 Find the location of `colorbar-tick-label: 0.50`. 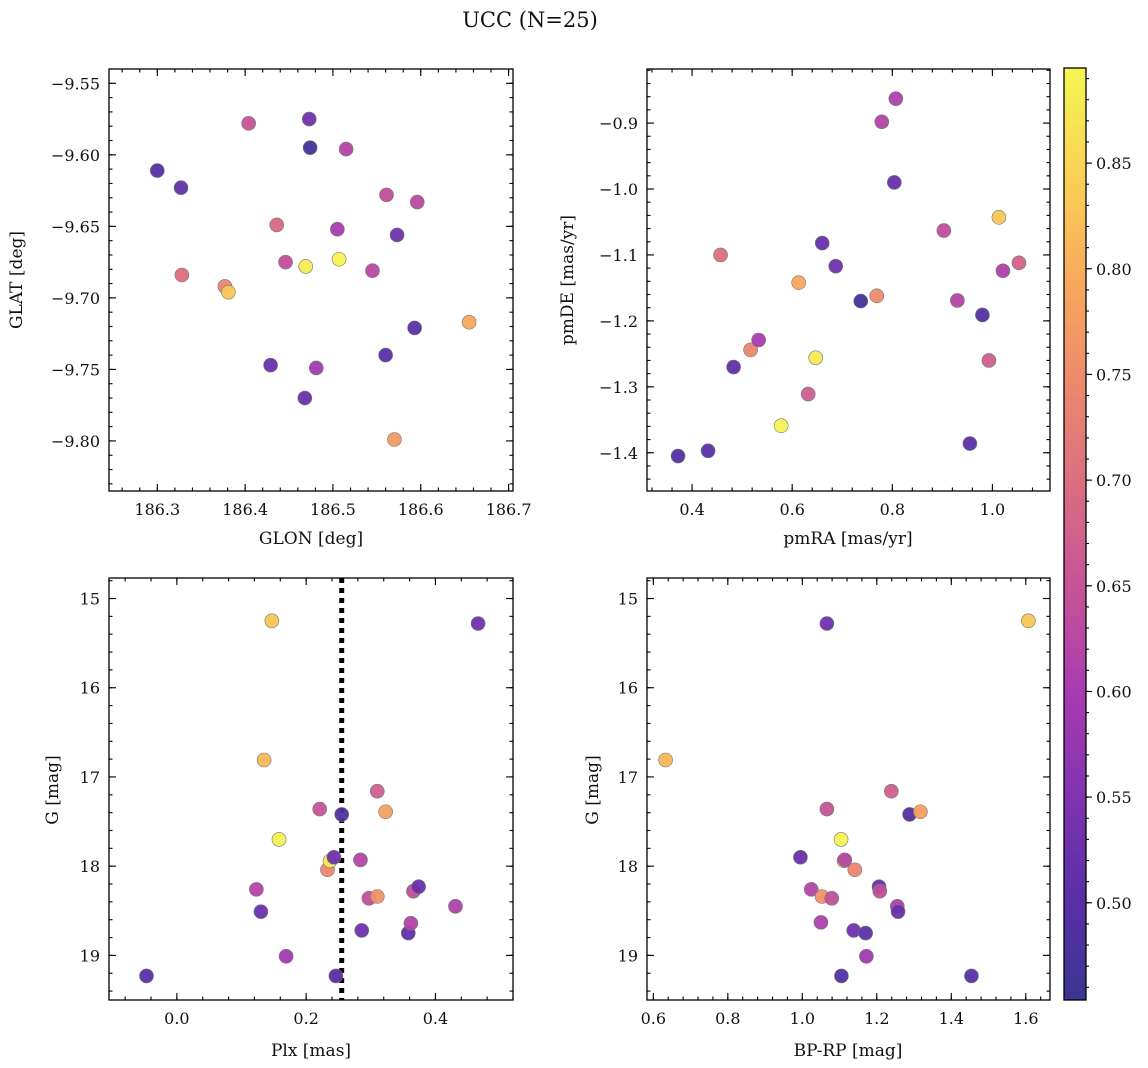

colorbar-tick-label: 0.50 is located at coordinates (1114, 903).